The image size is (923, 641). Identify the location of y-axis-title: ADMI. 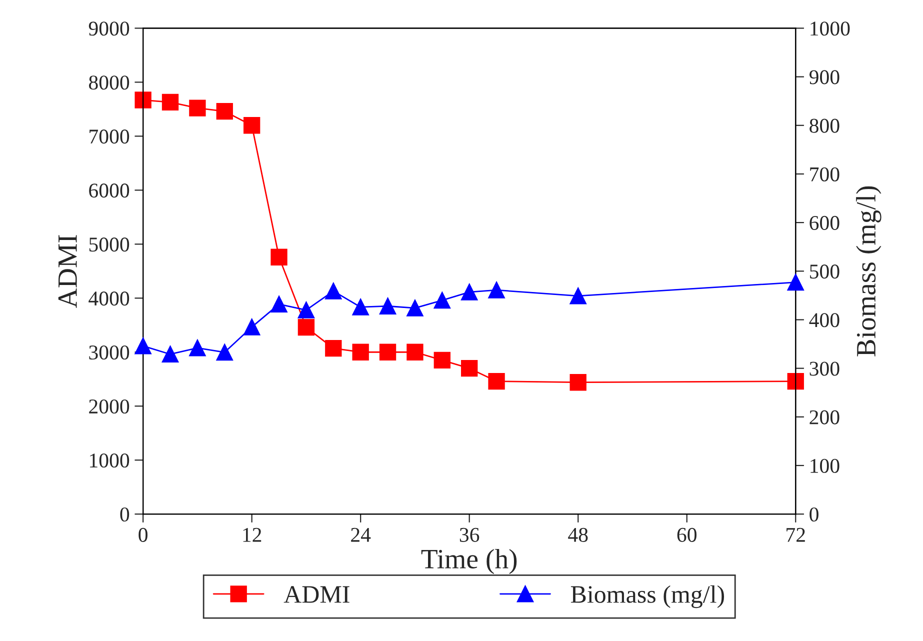
(67, 271).